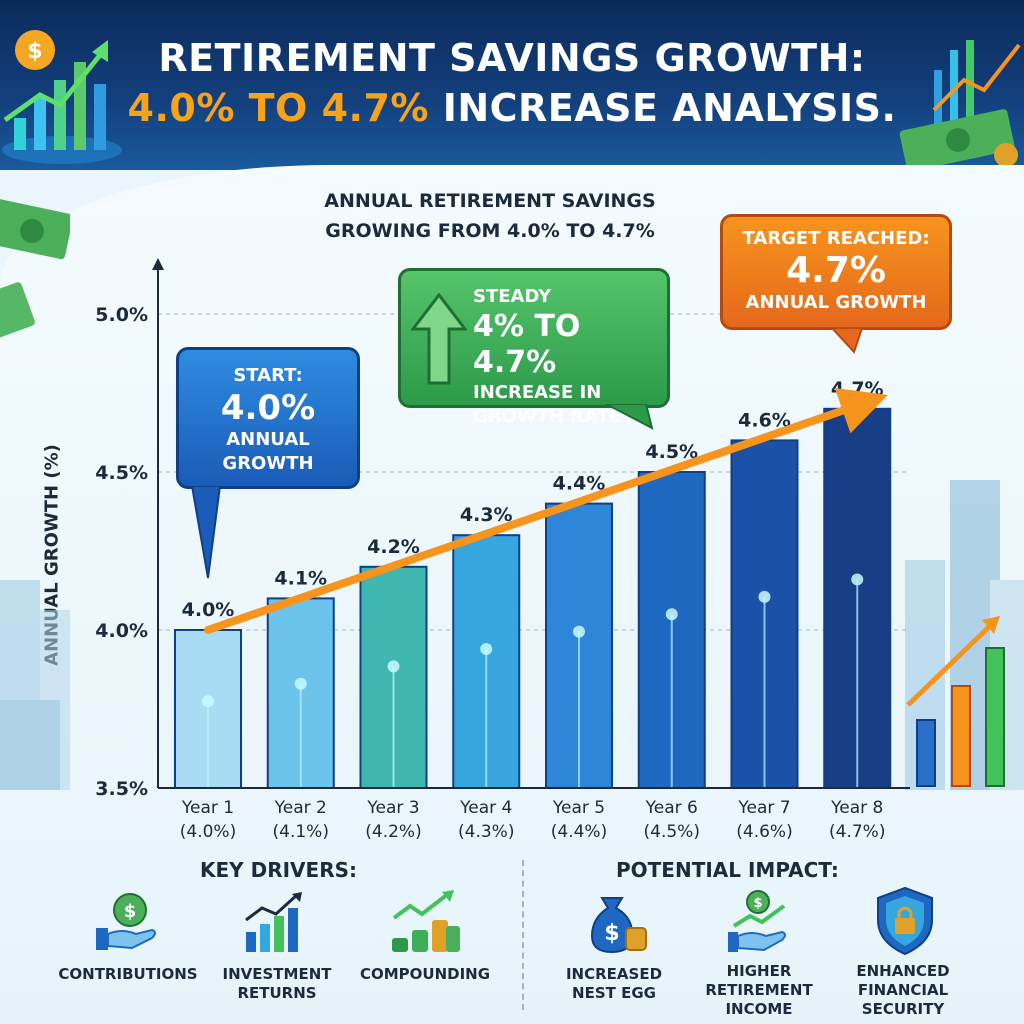  I want to click on impact-label: RETIREMENT, so click(759, 990).